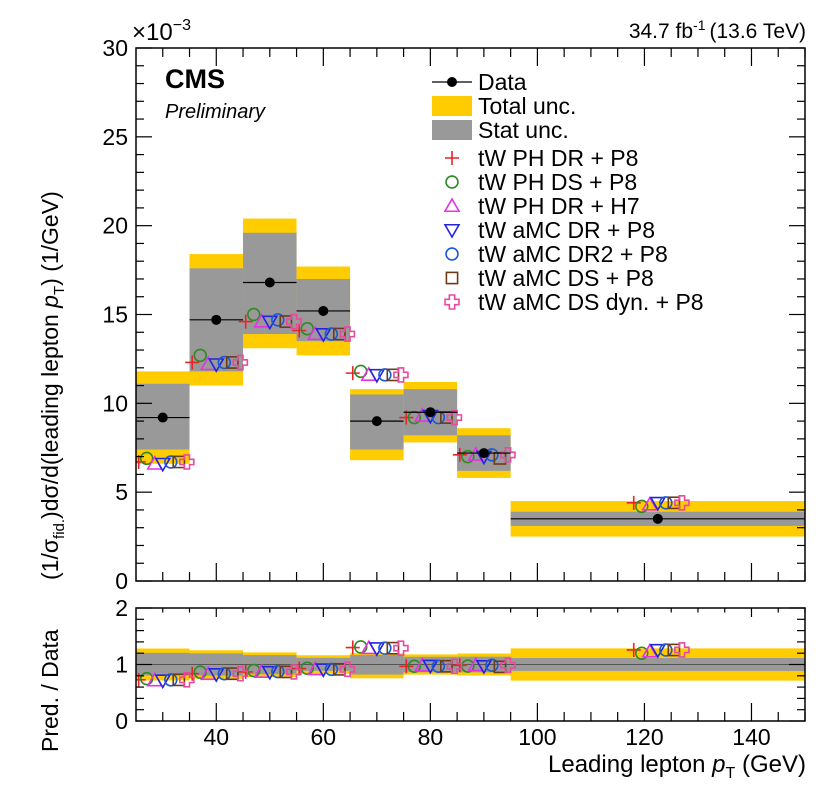 The image size is (830, 797). I want to click on y-tick-label: 0, so click(121, 581).